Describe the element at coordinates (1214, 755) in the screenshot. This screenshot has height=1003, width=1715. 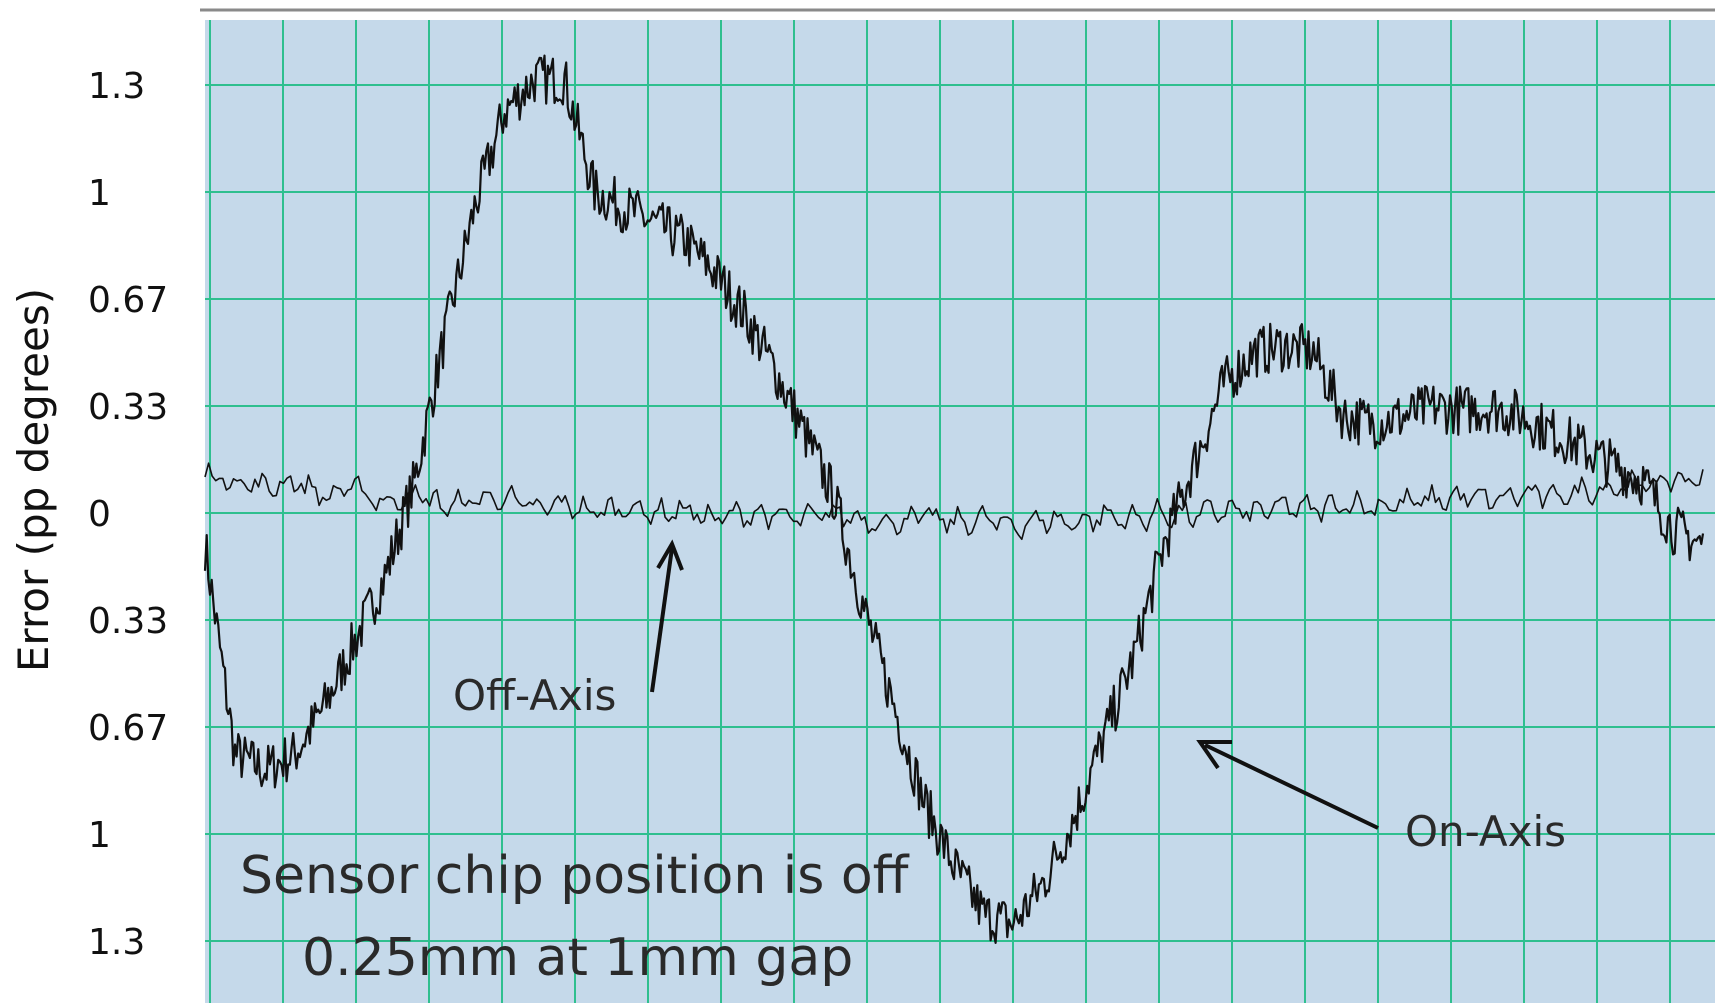
I see `on-axis-arrowhead` at that location.